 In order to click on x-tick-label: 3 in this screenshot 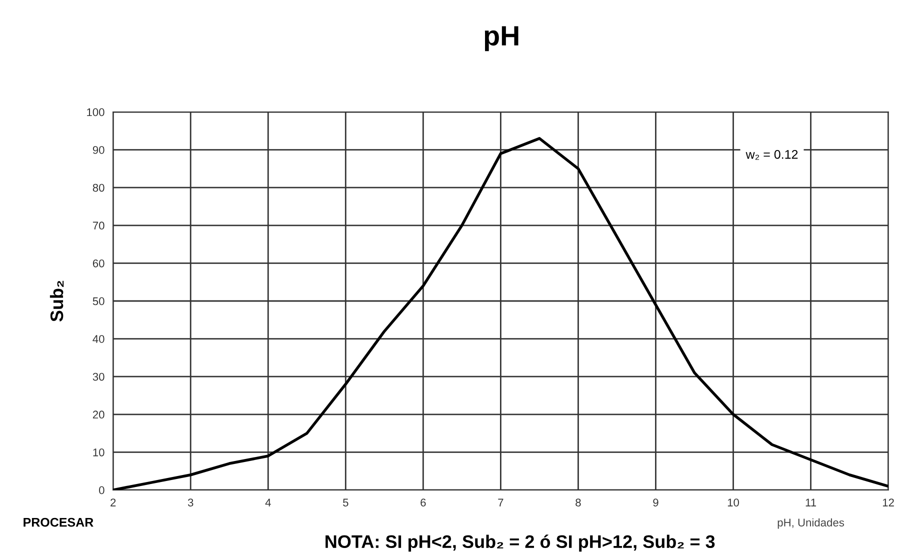, I will do `click(191, 502)`.